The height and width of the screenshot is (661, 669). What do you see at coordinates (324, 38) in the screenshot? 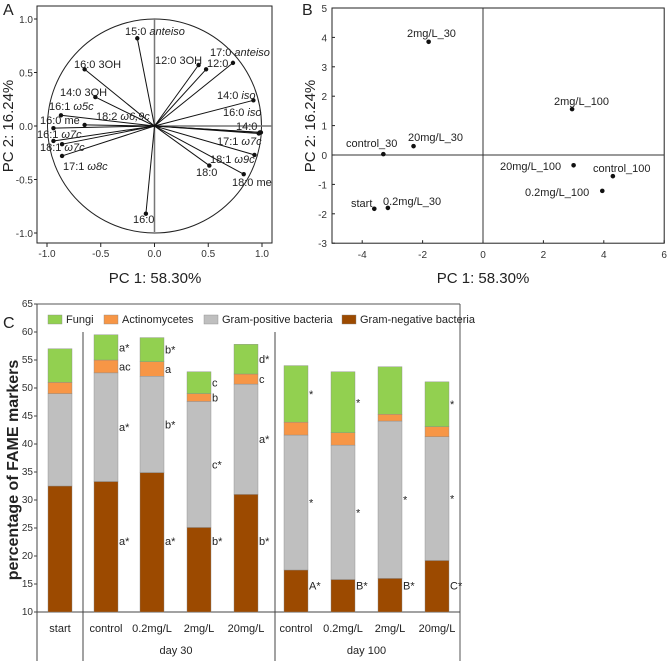
I see `b-y-tick-label: 4` at bounding box center [324, 38].